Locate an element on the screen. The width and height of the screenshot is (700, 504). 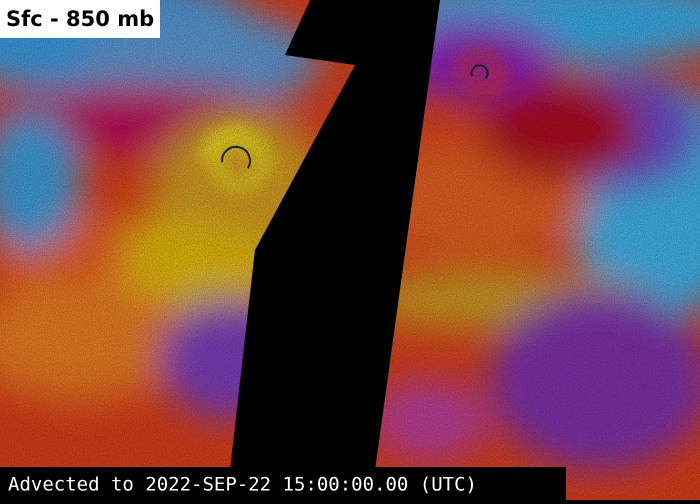
title-box is located at coordinates (80, 19).